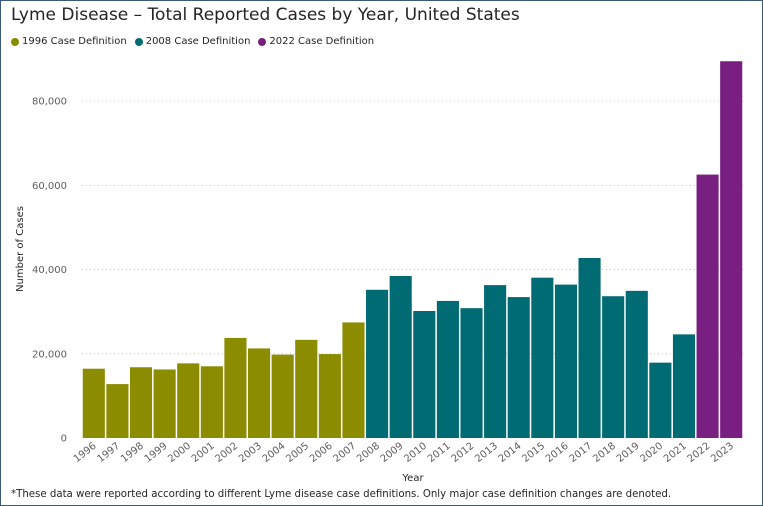 This screenshot has height=506, width=763. What do you see at coordinates (471, 373) in the screenshot?
I see `bar-2012` at bounding box center [471, 373].